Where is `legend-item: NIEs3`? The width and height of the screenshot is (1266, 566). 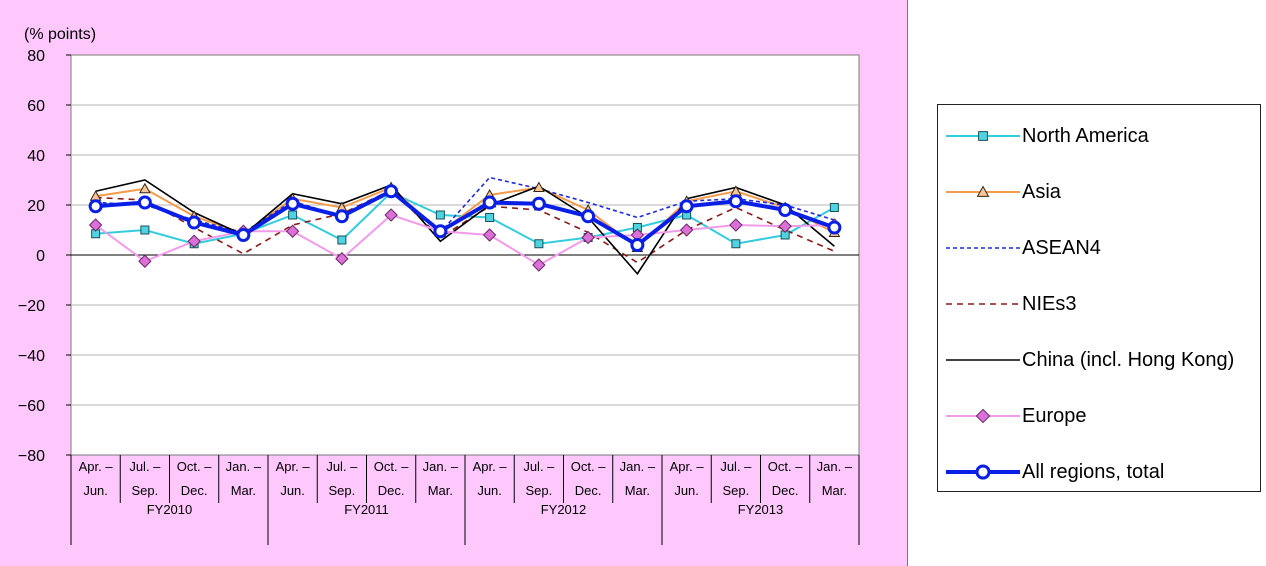 legend-item: NIEs3 is located at coordinates (1099, 304).